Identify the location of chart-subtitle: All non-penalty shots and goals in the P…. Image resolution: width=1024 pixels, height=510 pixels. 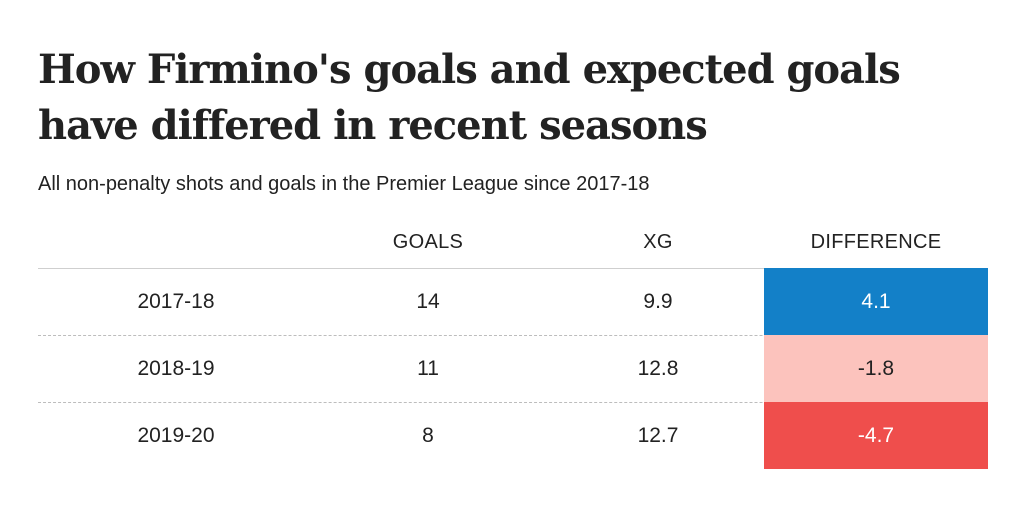
(344, 184).